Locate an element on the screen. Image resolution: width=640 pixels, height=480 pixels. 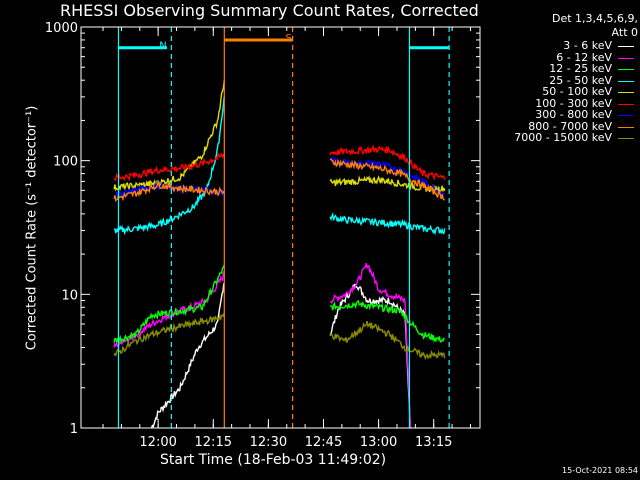
series-5-post-line is located at coordinates (387, 162).